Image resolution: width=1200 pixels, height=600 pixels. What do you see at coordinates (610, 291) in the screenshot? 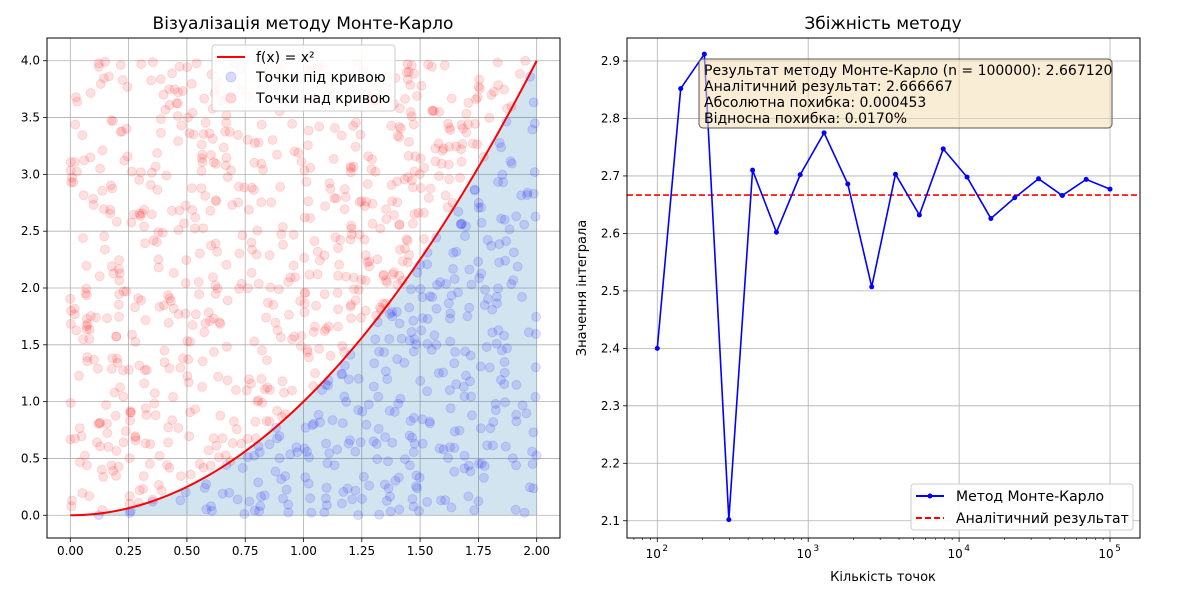
I see `chart2-y-tick-label: 2.5` at bounding box center [610, 291].